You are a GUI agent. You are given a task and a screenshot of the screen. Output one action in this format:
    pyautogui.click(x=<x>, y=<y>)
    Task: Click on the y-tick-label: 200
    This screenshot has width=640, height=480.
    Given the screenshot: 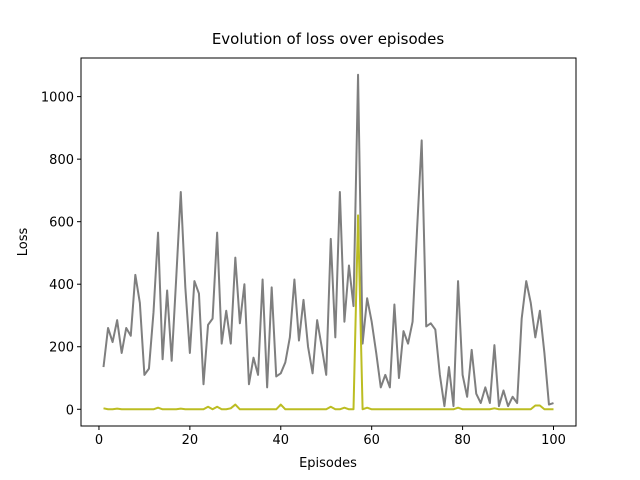 What is the action you would take?
    pyautogui.click(x=61, y=348)
    